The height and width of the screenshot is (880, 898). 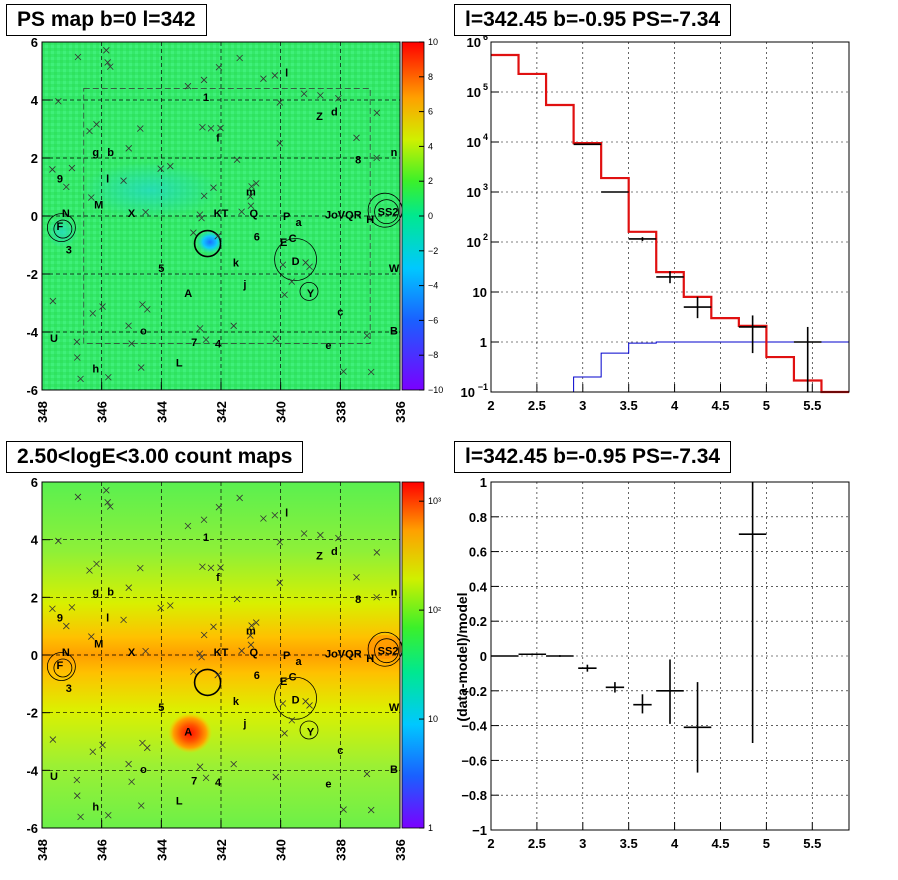 What do you see at coordinates (462, 656) in the screenshot?
I see `residual-y-axis-label: (data-model)/model` at bounding box center [462, 656].